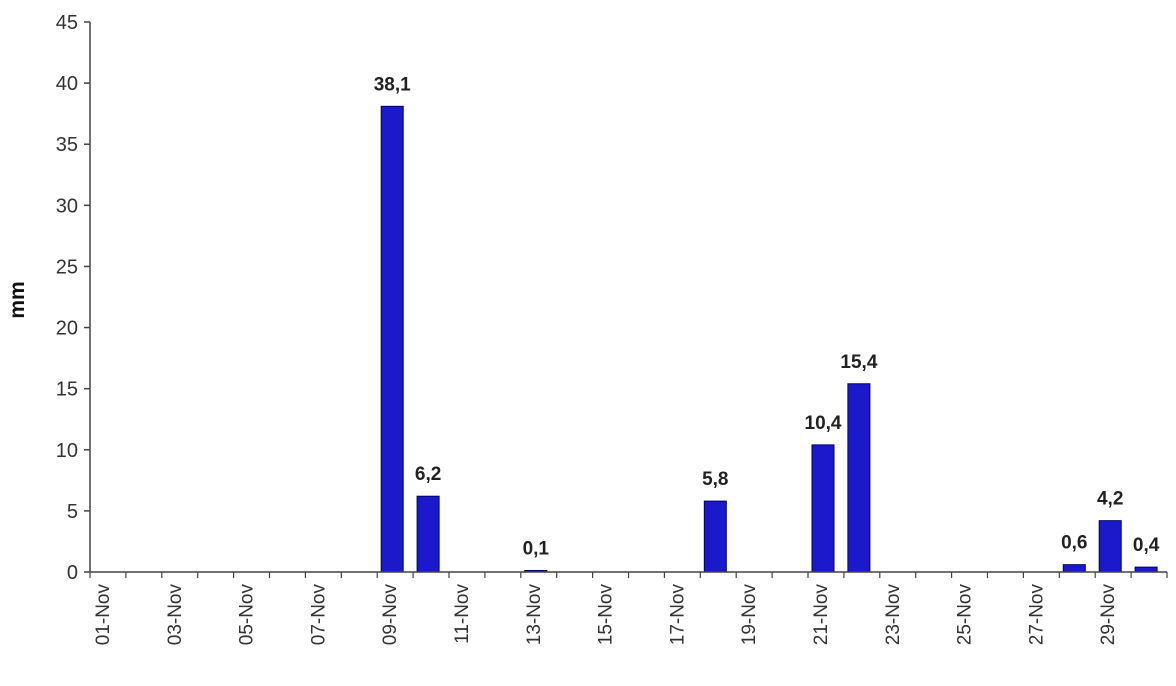  What do you see at coordinates (392, 84) in the screenshot?
I see `data-label-09-Nov: 38,1` at bounding box center [392, 84].